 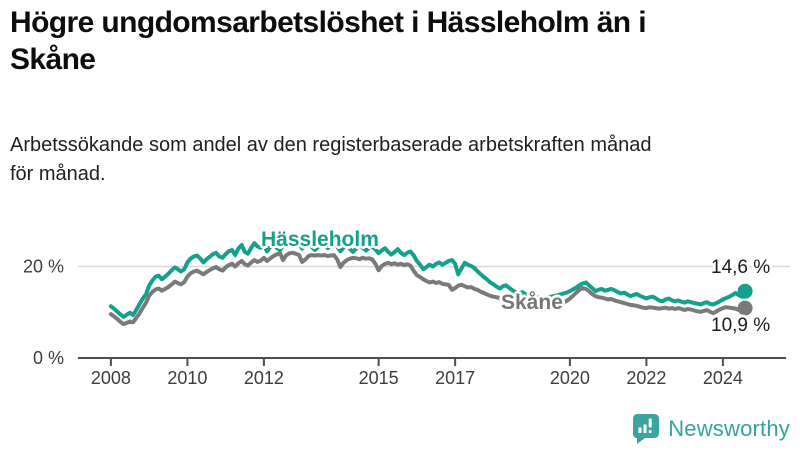 What do you see at coordinates (187, 378) in the screenshot?
I see `x-axis-tick-label: 2010` at bounding box center [187, 378].